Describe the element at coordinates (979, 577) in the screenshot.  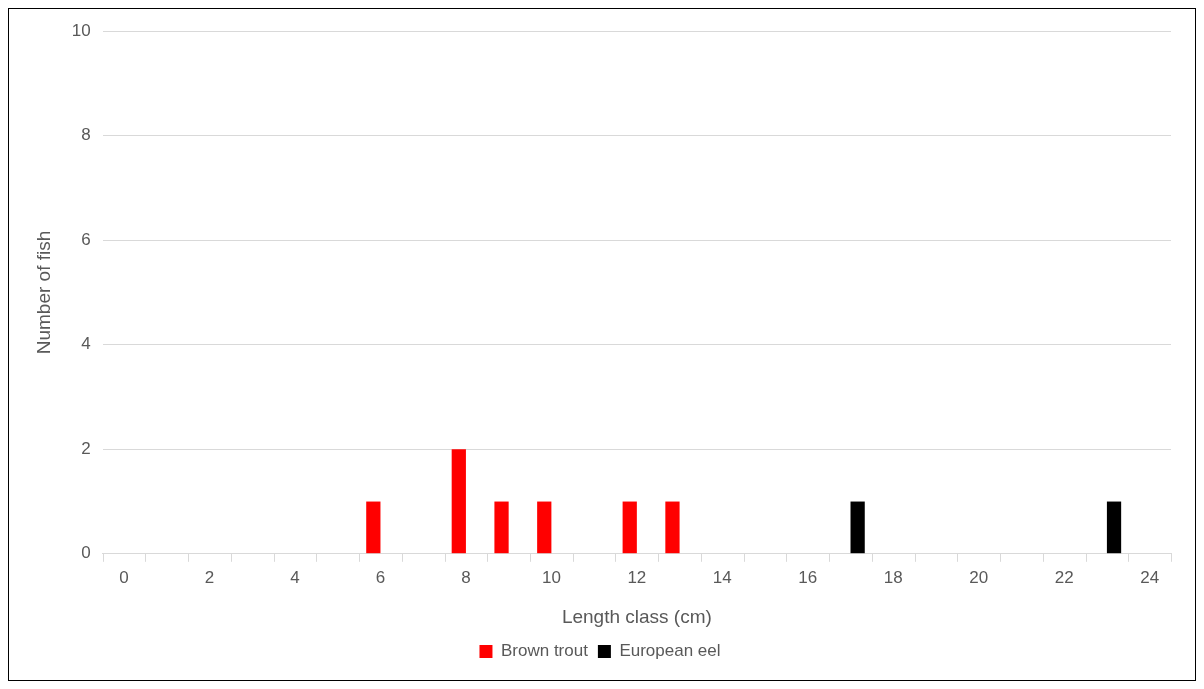
I see `x-tick-label: 20` at that location.